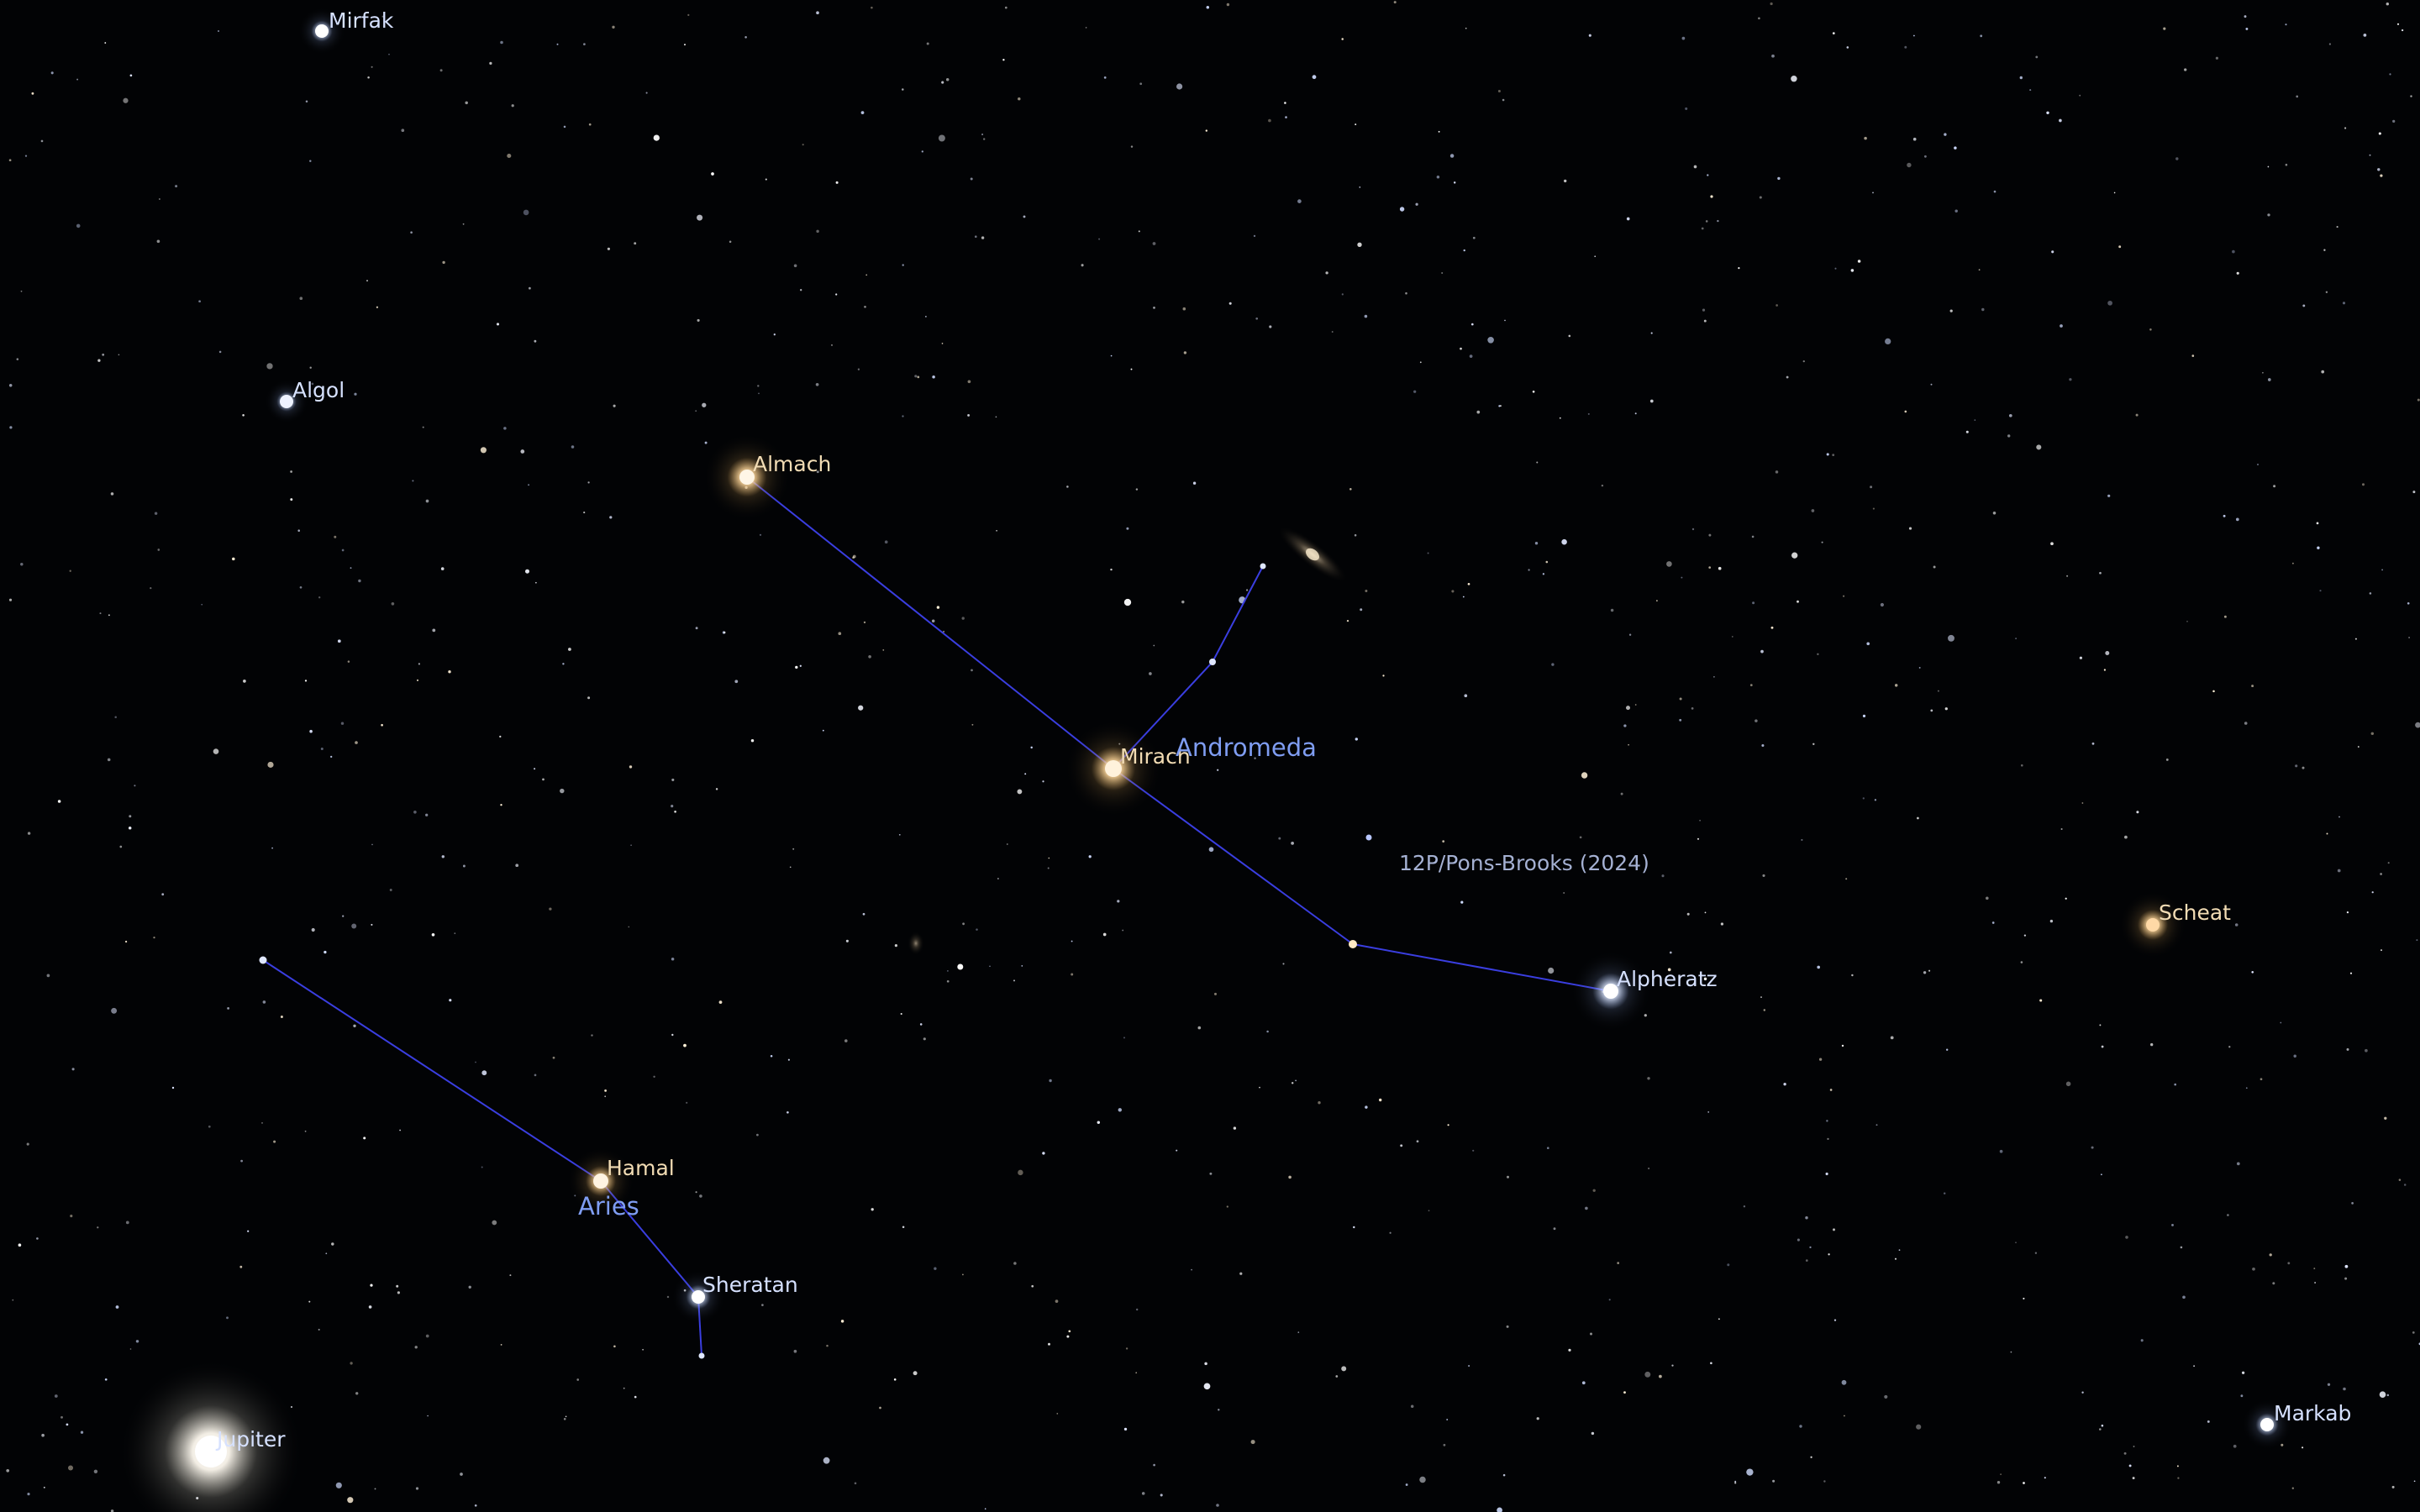 The height and width of the screenshot is (1512, 2420). Describe the element at coordinates (1524, 863) in the screenshot. I see `label-comet-pons-brooks: 12P/Pons-Brooks (2024)` at that location.